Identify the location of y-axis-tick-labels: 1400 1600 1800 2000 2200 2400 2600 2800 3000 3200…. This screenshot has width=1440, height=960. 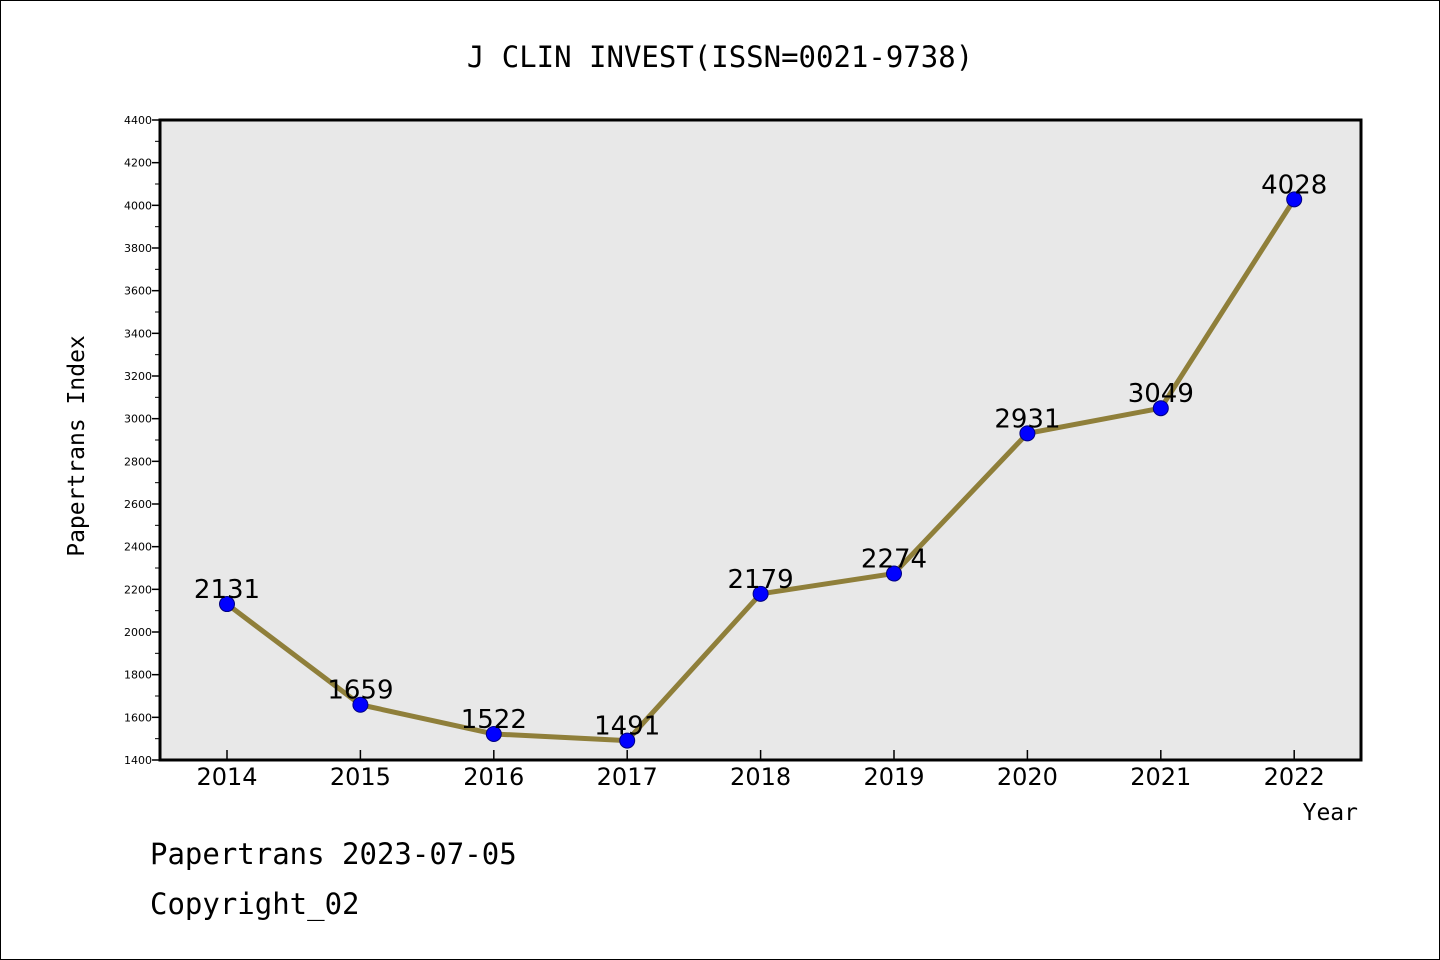
(138, 440).